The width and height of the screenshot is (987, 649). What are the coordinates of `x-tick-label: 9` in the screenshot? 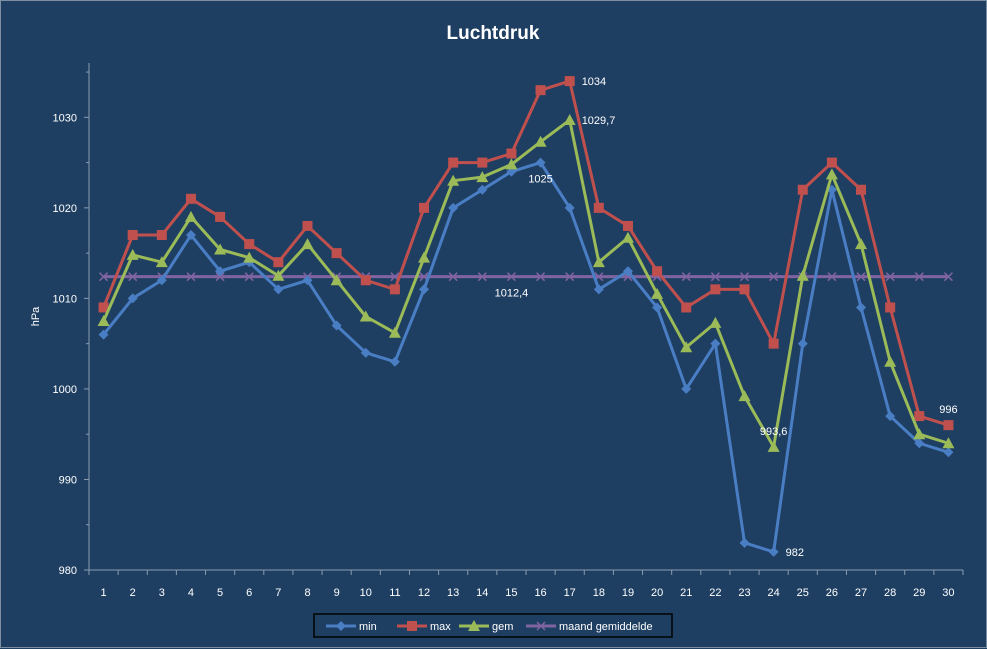 It's located at (337, 593).